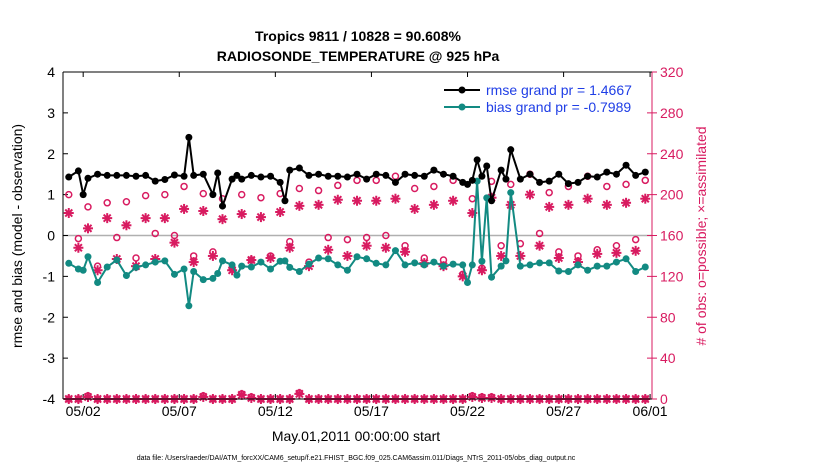 Image resolution: width=830 pixels, height=470 pixels. What do you see at coordinates (51, 154) in the screenshot?
I see `y-left-tick-label: 2` at bounding box center [51, 154].